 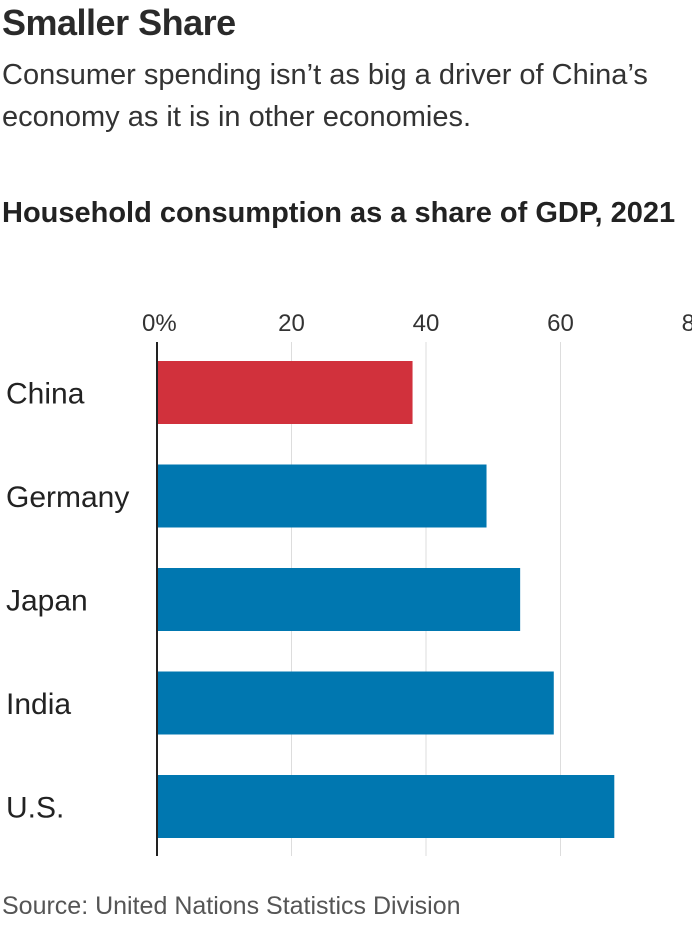 What do you see at coordinates (285, 392) in the screenshot?
I see `bar-china` at bounding box center [285, 392].